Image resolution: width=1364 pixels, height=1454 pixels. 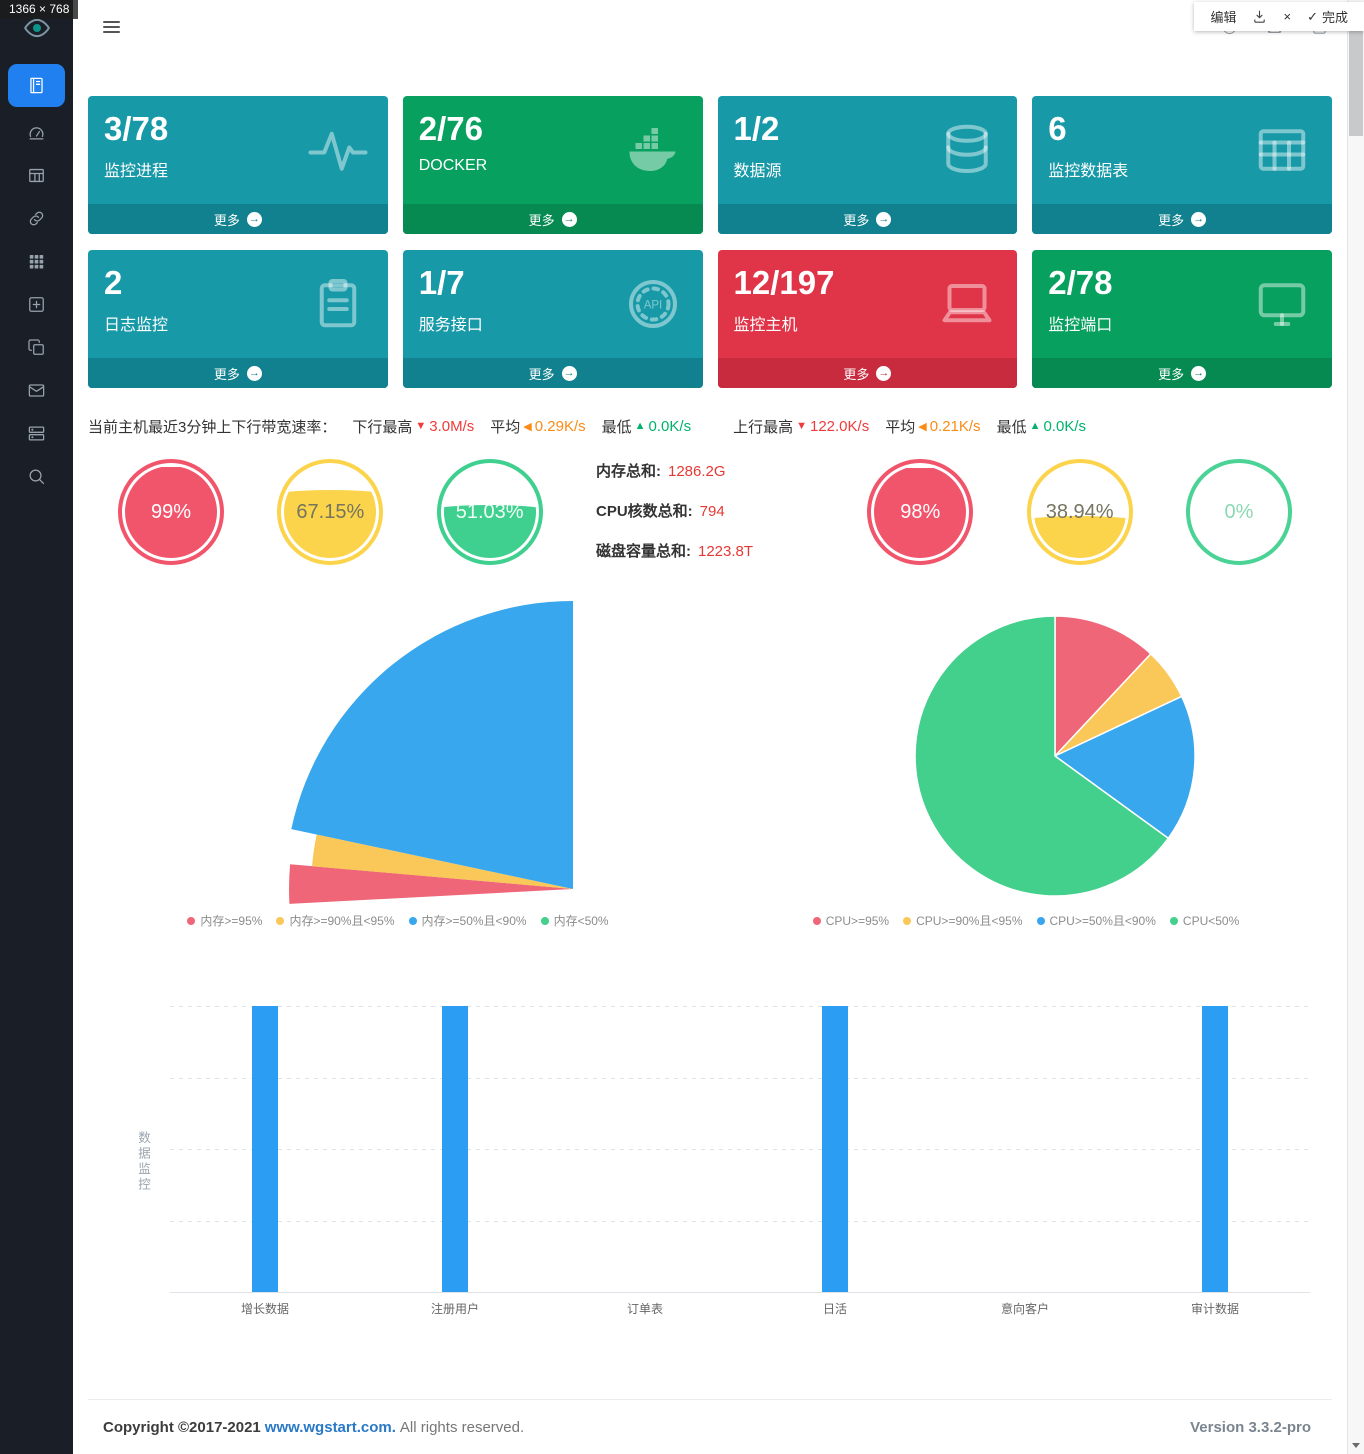 I want to click on book-icon, so click(x=36, y=85).